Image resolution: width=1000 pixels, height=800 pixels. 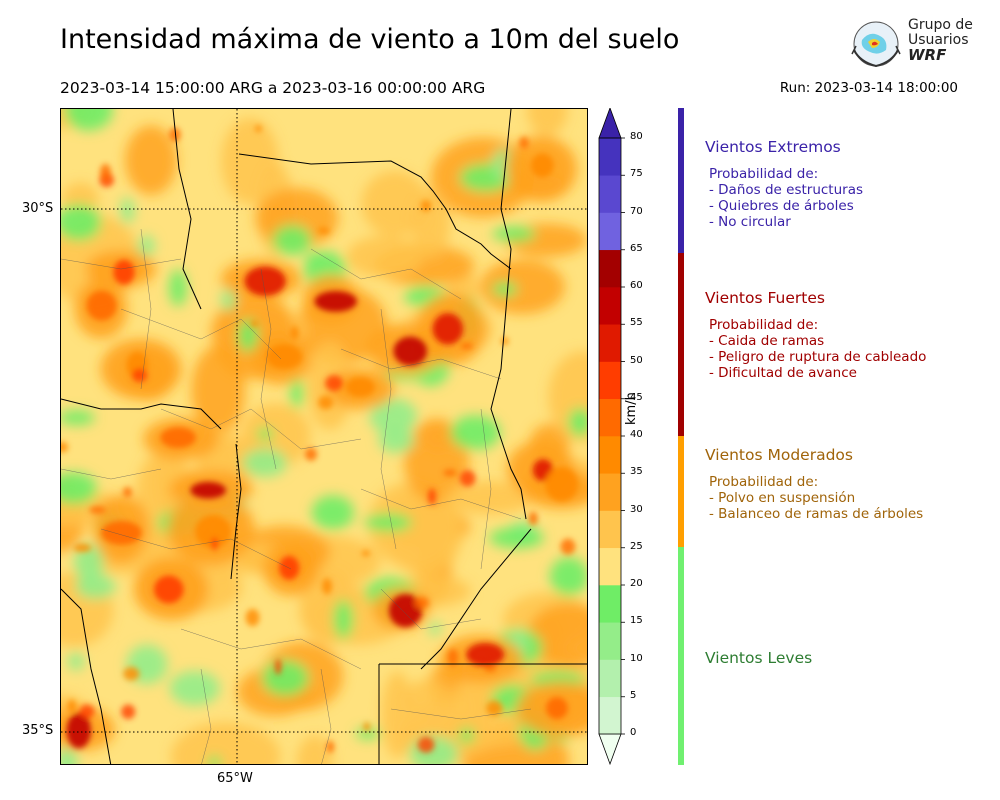 I want to click on colorbar-tick-label: 35, so click(x=636, y=472).